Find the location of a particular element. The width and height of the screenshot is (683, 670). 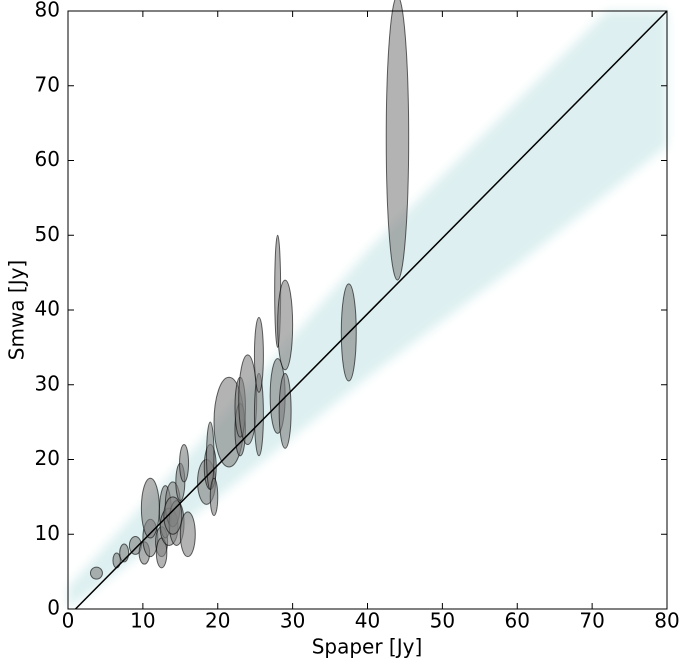

x-tick-label: 60 is located at coordinates (517, 621).